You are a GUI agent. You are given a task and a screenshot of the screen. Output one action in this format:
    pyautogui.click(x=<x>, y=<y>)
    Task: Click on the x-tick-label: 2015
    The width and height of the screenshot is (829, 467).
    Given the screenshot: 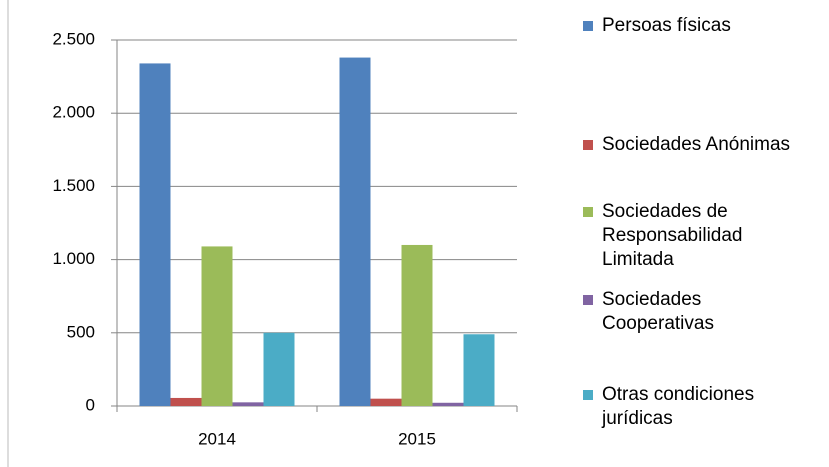 What is the action you would take?
    pyautogui.click(x=417, y=438)
    